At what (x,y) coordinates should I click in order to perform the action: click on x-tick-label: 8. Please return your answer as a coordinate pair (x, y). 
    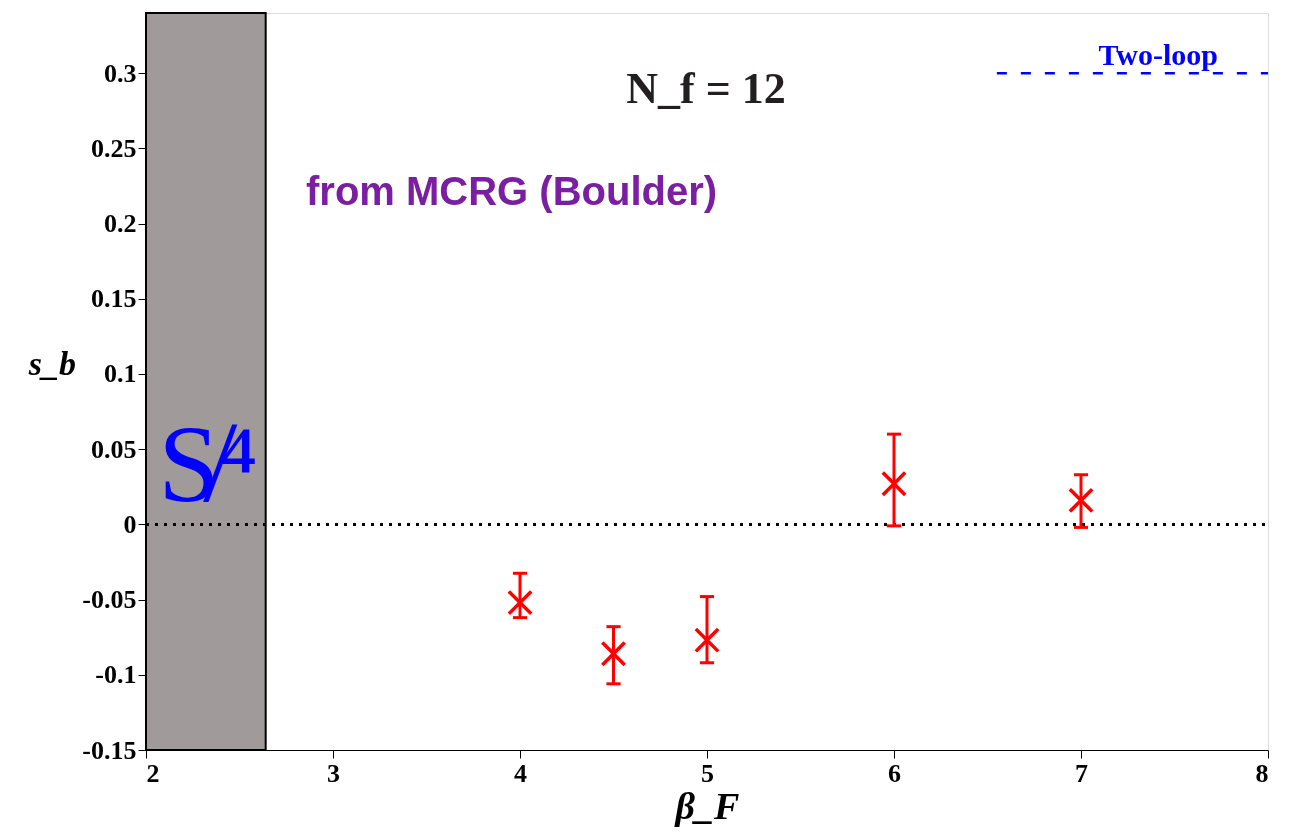
    Looking at the image, I should click on (1262, 773).